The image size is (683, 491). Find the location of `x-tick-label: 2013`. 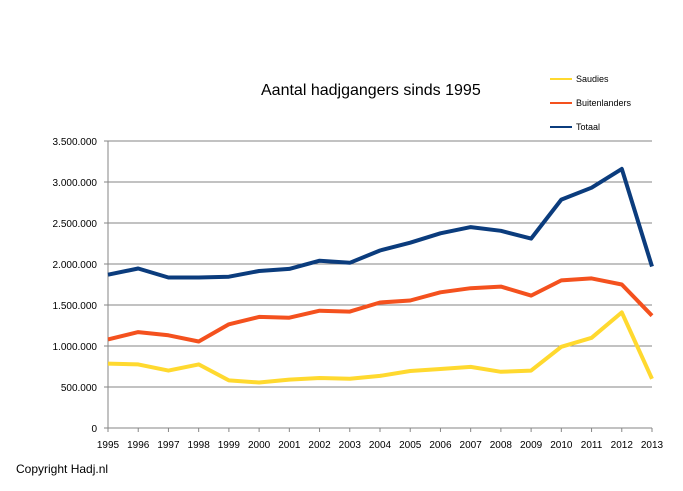

x-tick-label: 2013 is located at coordinates (652, 445).